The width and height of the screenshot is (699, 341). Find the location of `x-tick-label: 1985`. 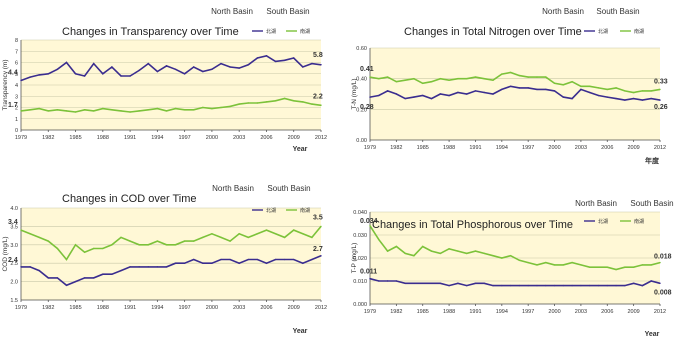

x-tick-label: 1985 is located at coordinates (423, 312).